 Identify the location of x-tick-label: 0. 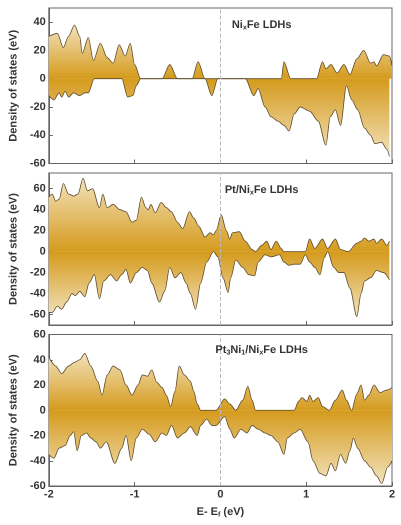
(220, 494).